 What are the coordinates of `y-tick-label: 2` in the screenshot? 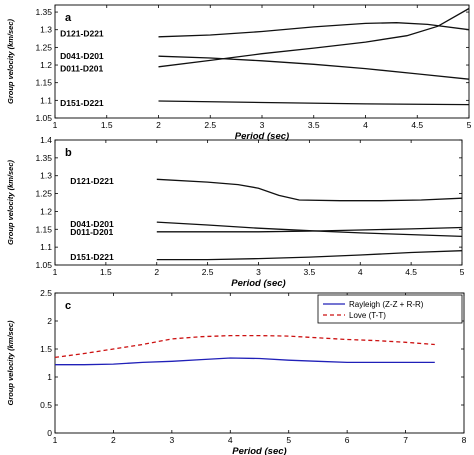 It's located at (49, 321).